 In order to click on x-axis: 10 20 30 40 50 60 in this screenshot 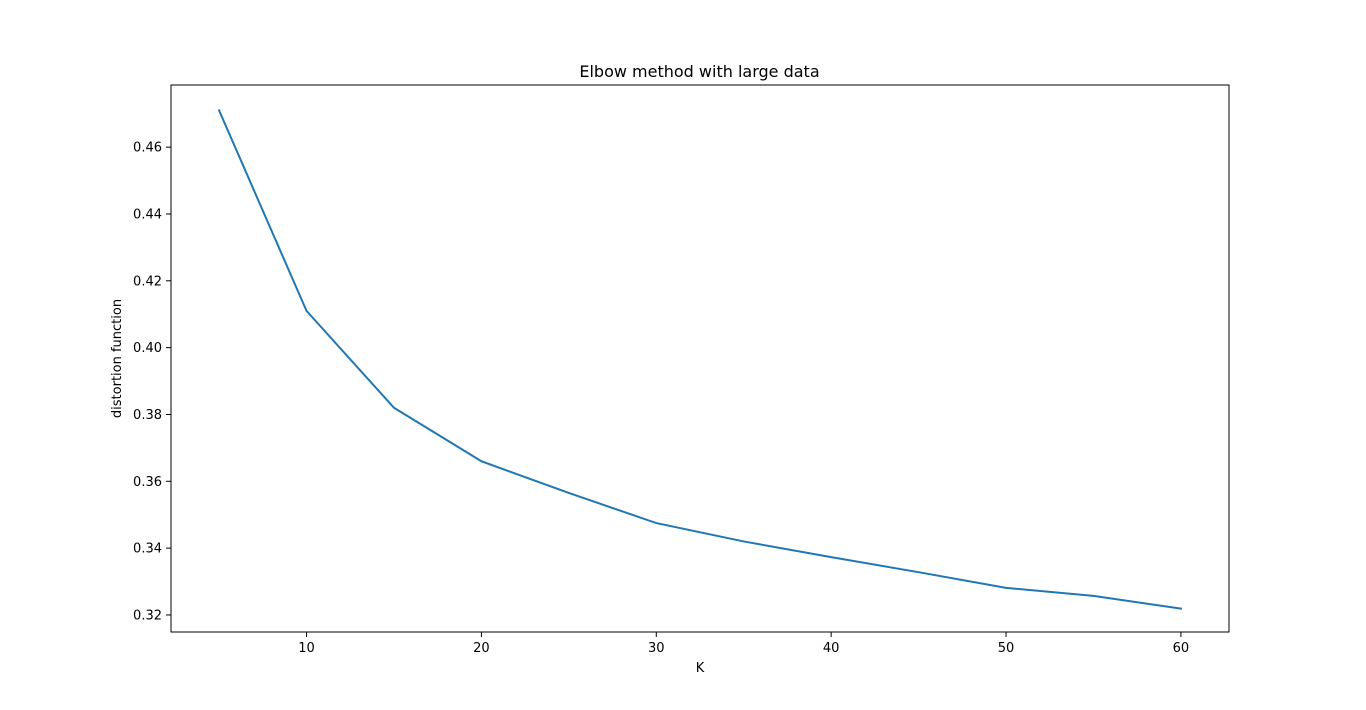, I will do `click(743, 644)`.